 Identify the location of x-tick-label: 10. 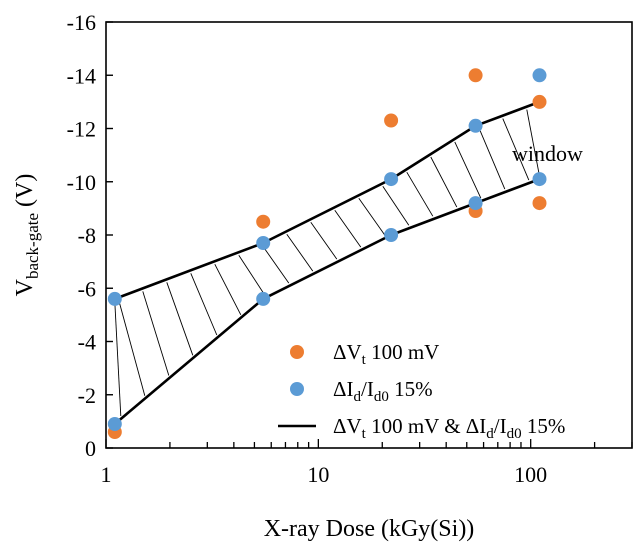
(318, 474).